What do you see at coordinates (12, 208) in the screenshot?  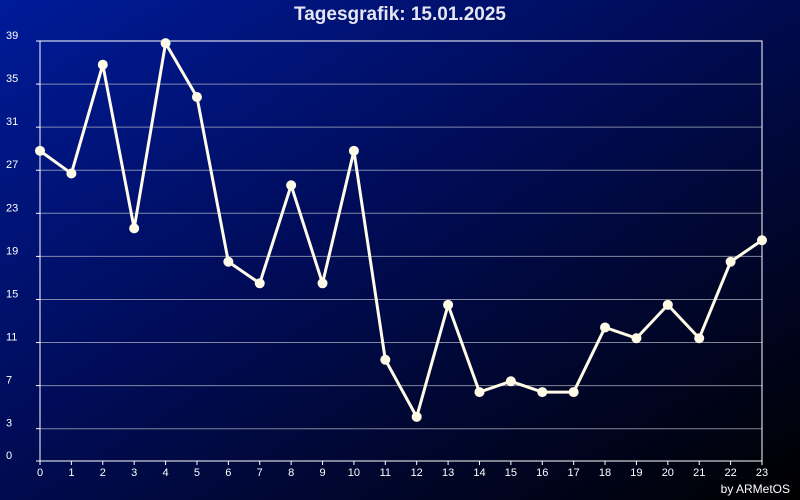 I see `y-tick-label: 23` at bounding box center [12, 208].